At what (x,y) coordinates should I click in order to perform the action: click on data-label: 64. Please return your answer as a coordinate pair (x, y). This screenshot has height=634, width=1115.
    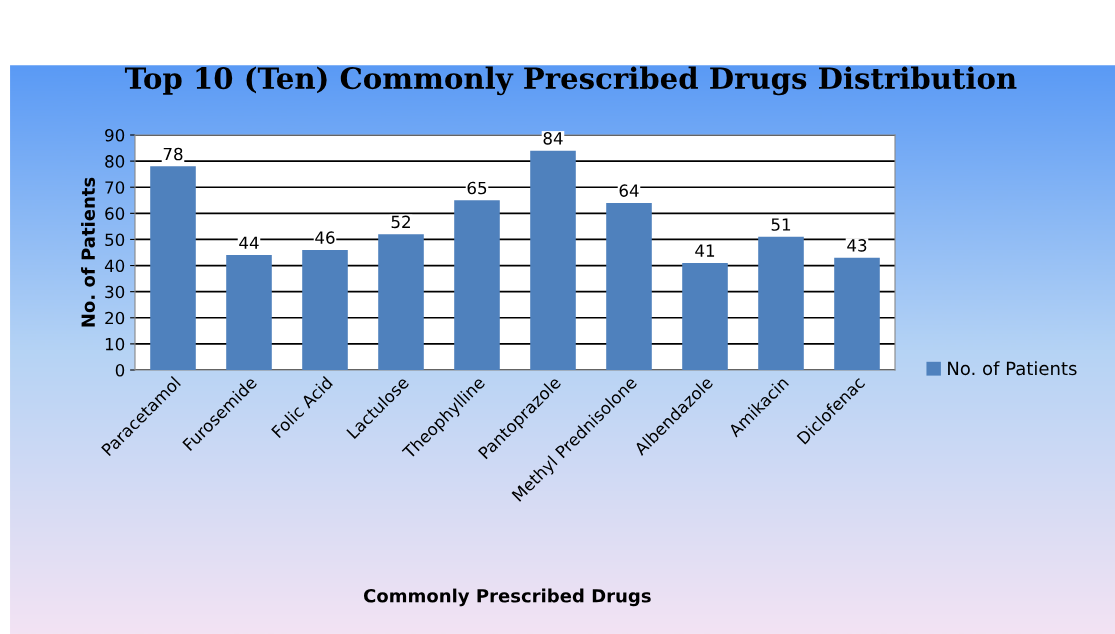
    Looking at the image, I should click on (629, 190).